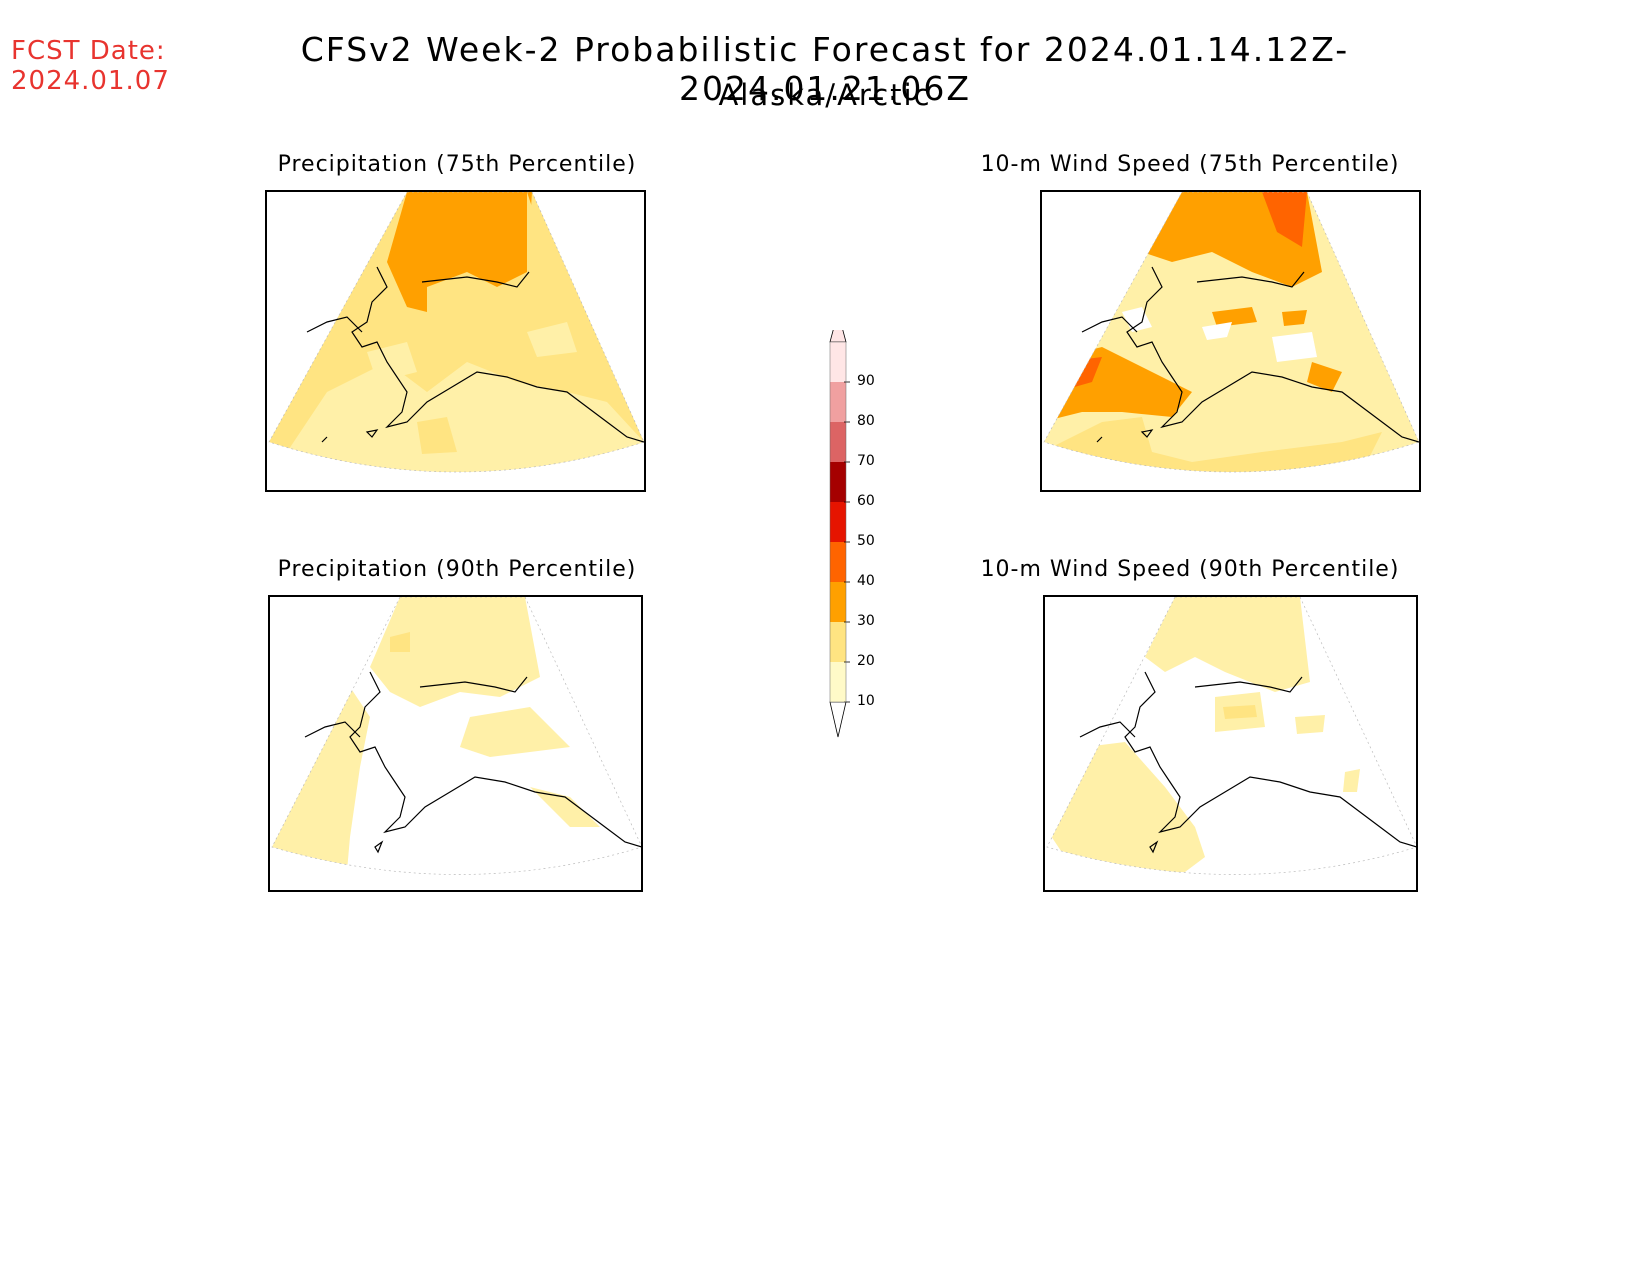 This screenshot has height=1275, width=1650. Describe the element at coordinates (457, 569) in the screenshot. I see `panel-title-precip-90: Precipitation (90th Percentile)` at that location.